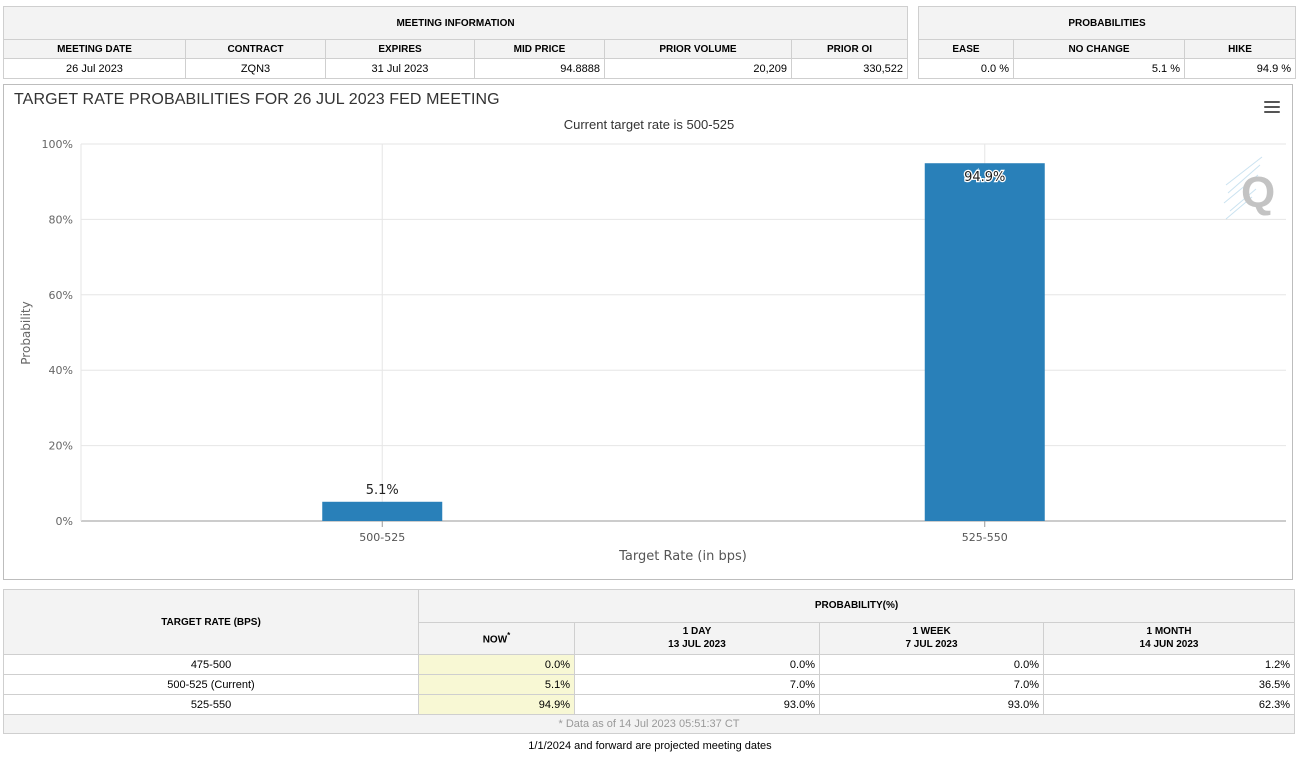 The width and height of the screenshot is (1303, 757). Describe the element at coordinates (1258, 192) in the screenshot. I see `svg-text: Q` at that location.